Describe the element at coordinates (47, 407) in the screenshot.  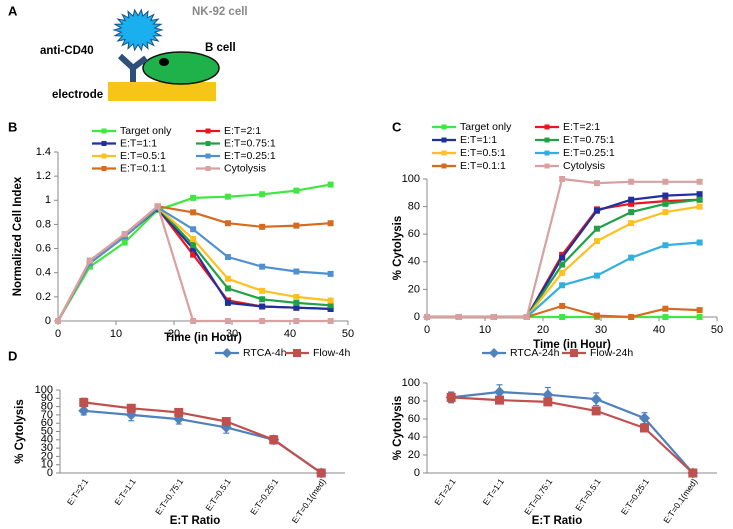
I see `y-tick-label: 80` at that location.